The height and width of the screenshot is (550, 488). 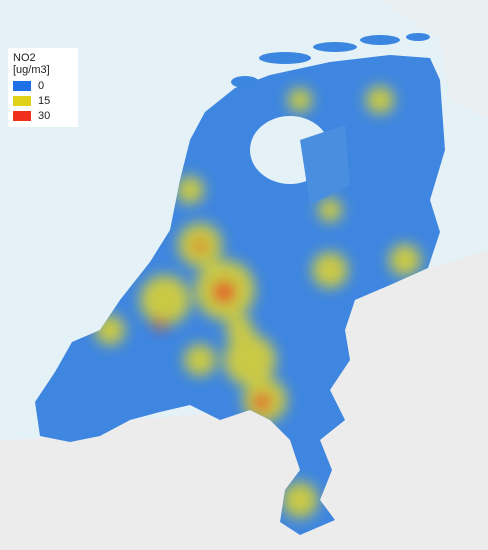 I want to click on legend-label: 30, so click(x=44, y=115).